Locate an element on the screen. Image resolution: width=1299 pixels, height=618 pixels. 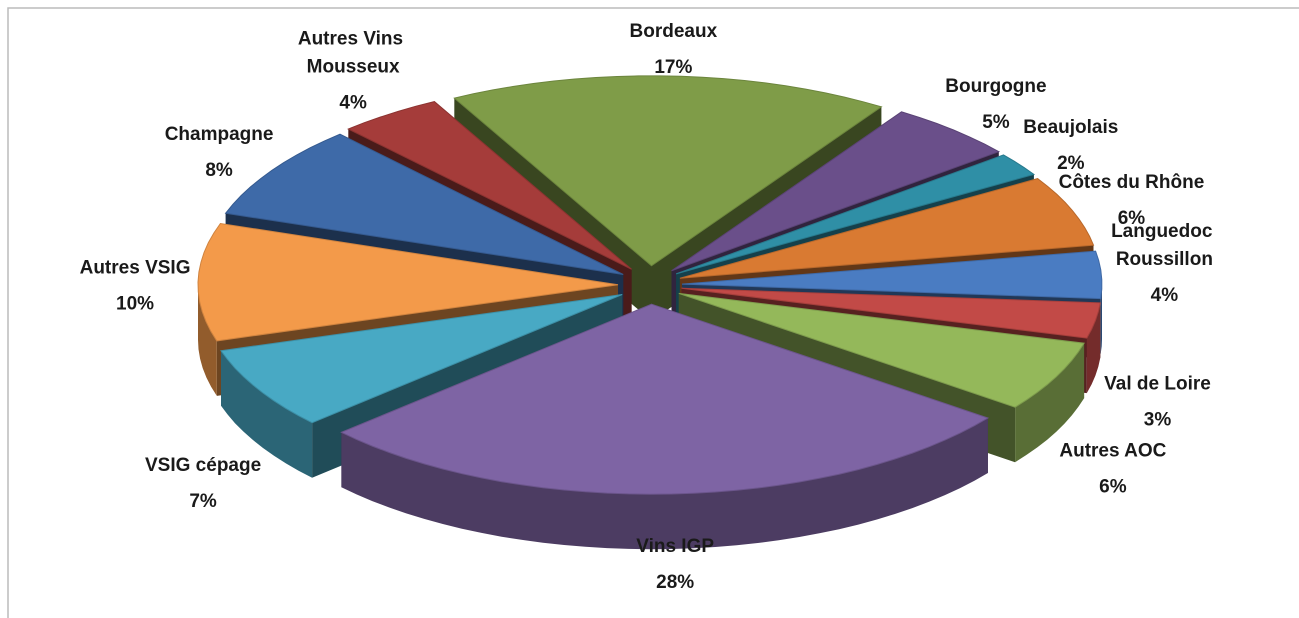
data-label-name: Autres AOC is located at coordinates (1112, 451).